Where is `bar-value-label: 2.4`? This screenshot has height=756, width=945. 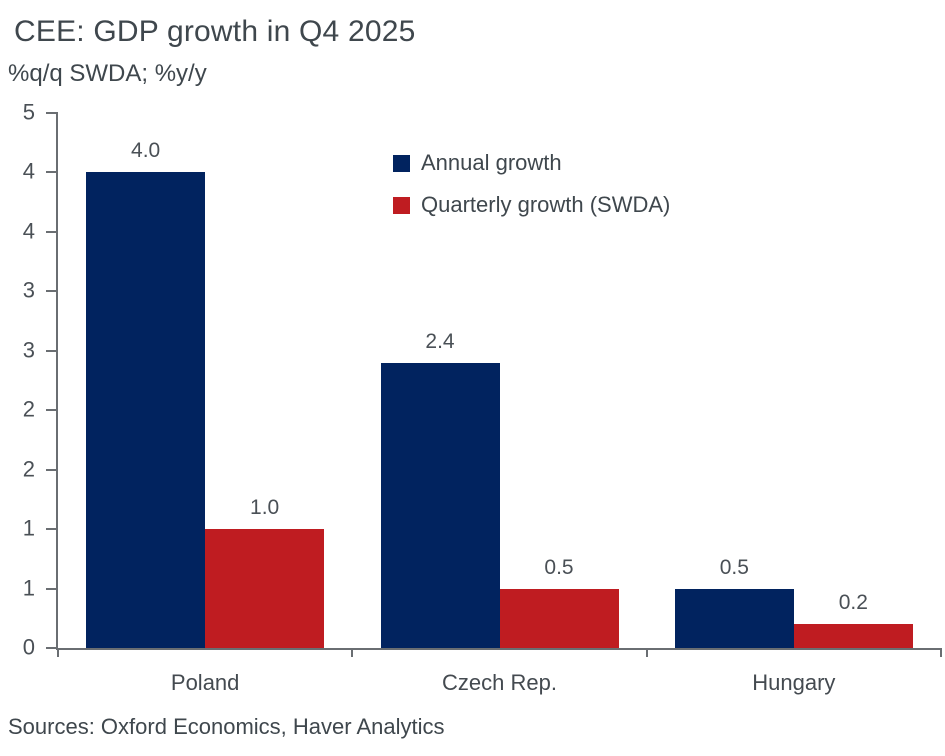 bar-value-label: 2.4 is located at coordinates (440, 341).